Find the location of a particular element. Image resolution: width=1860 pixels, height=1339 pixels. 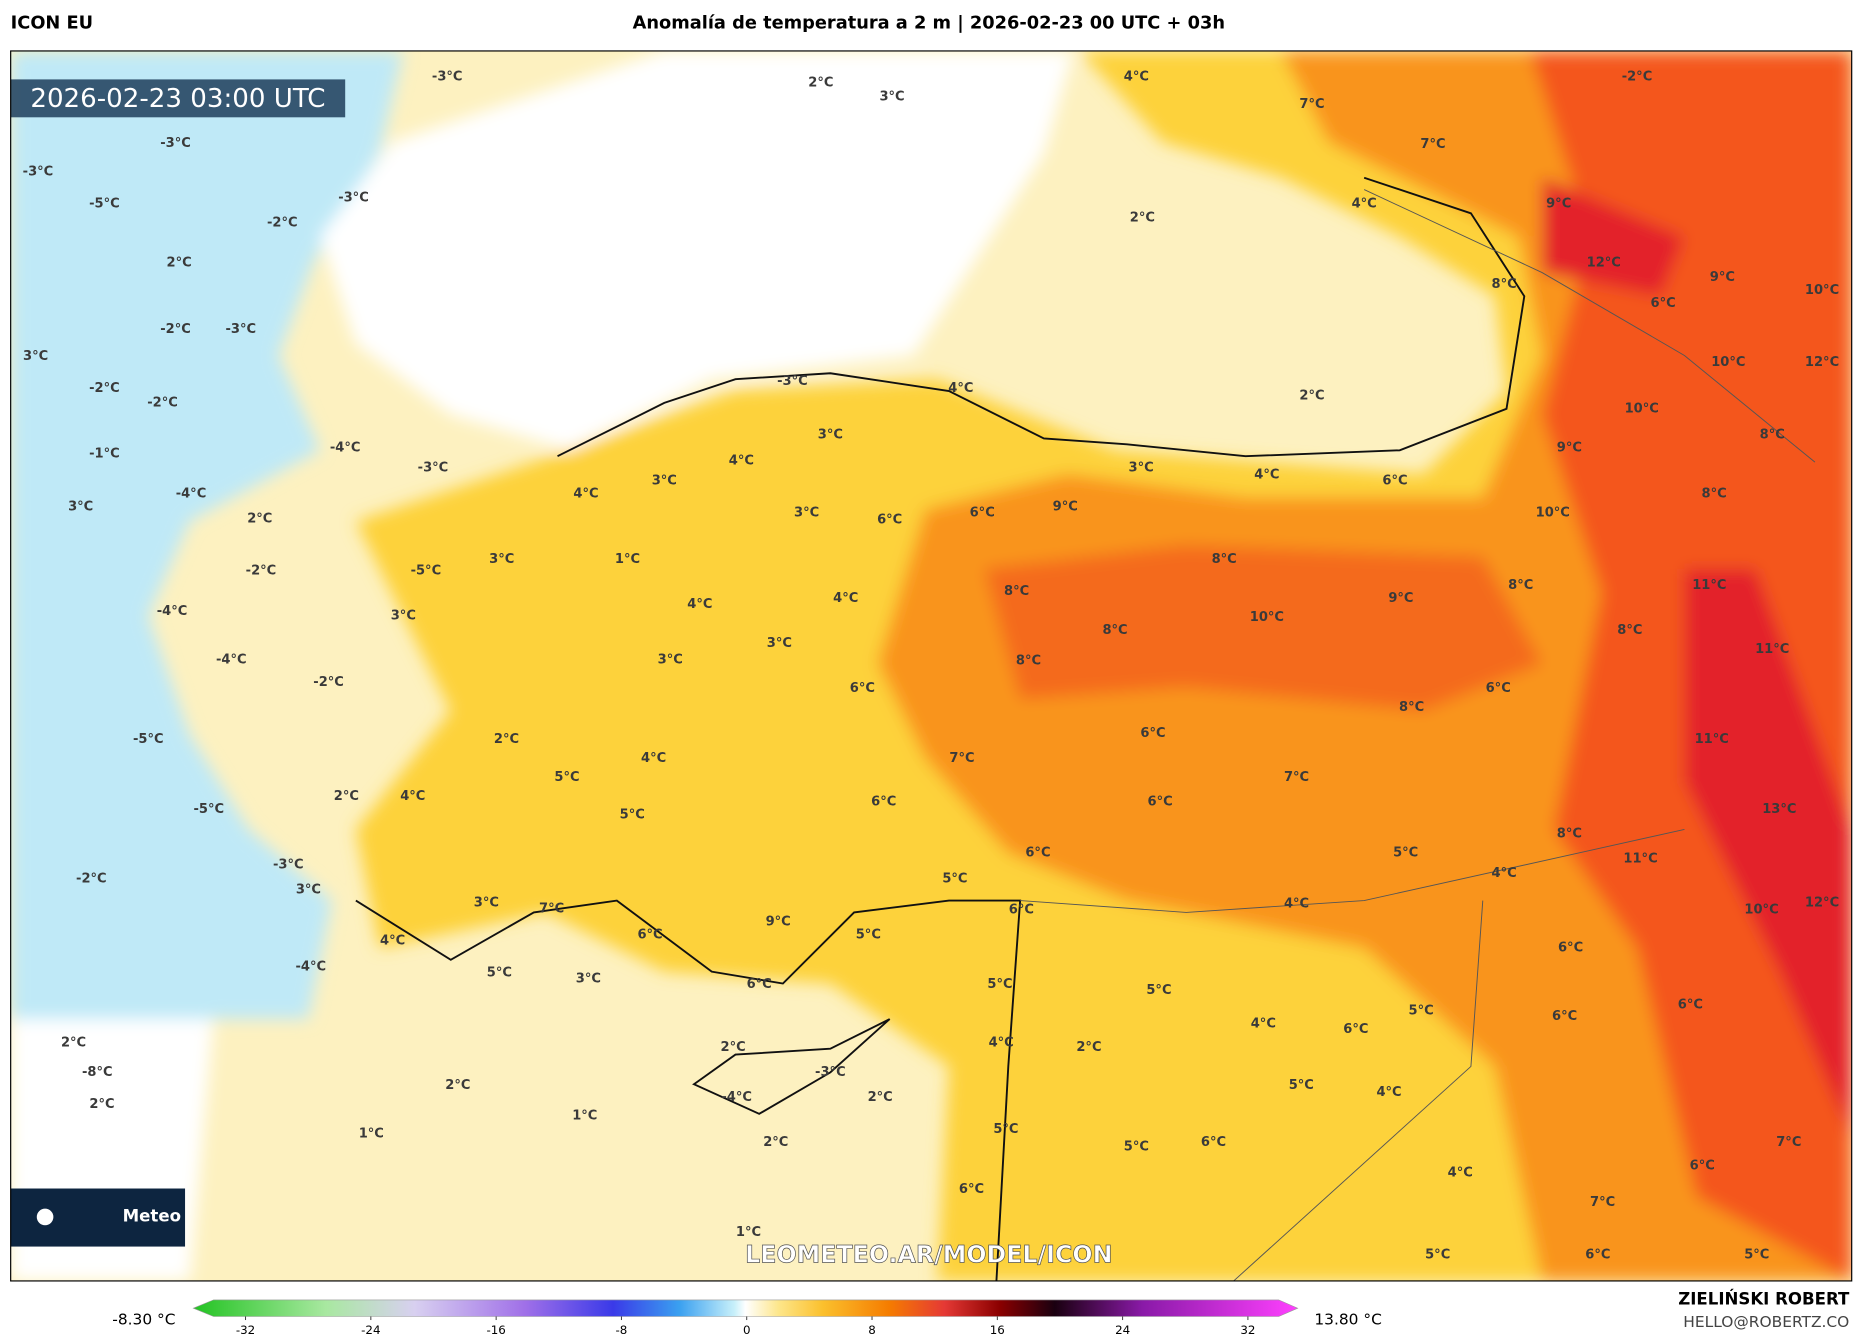

author: ZIELIŃSKI ROBERT is located at coordinates (1764, 1298).